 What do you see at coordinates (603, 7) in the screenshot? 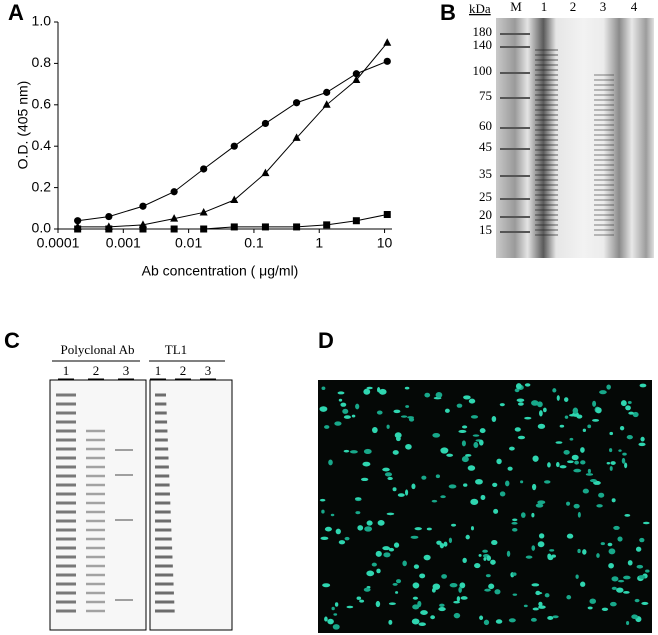
I see `lane-label: 3` at bounding box center [603, 7].